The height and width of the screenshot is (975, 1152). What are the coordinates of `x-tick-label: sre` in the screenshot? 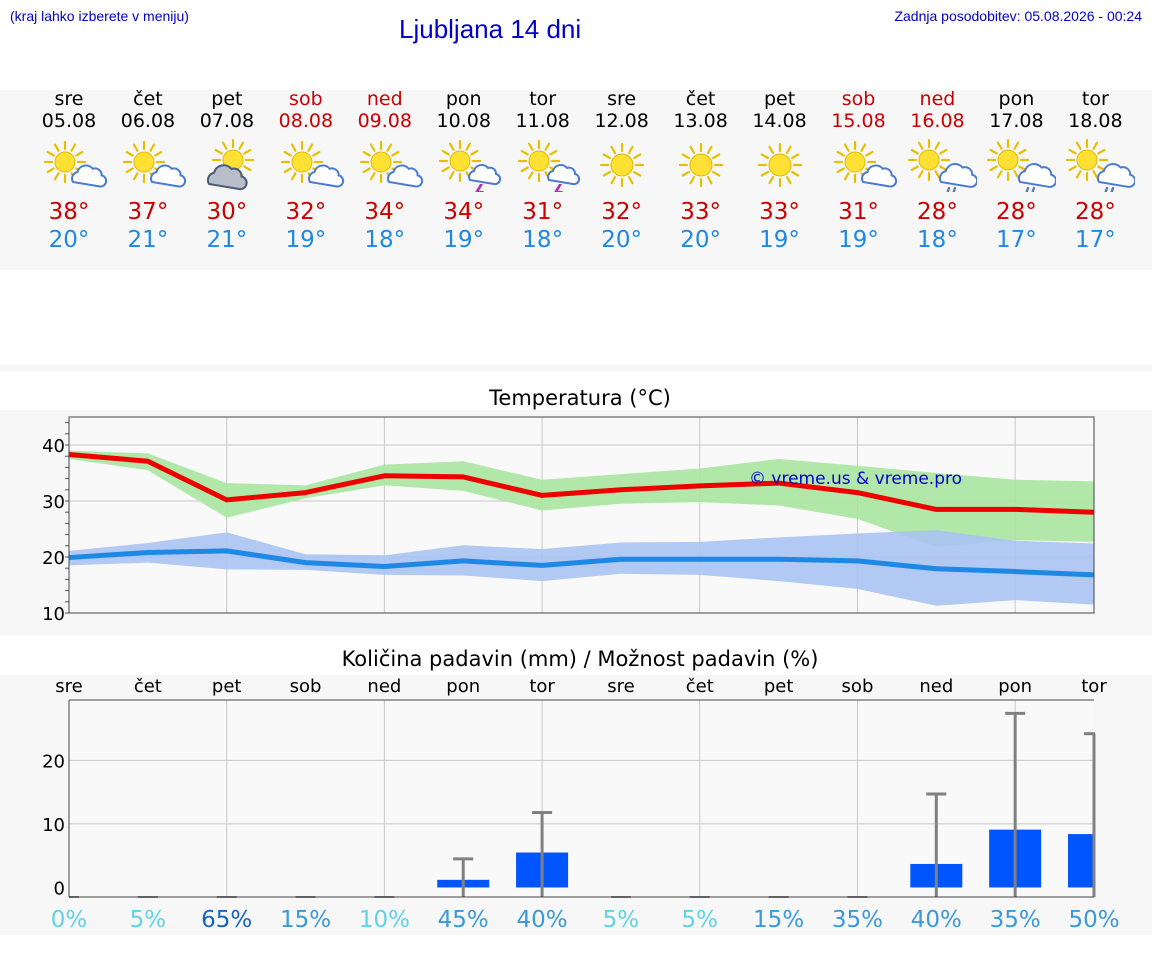 It's located at (620, 686).